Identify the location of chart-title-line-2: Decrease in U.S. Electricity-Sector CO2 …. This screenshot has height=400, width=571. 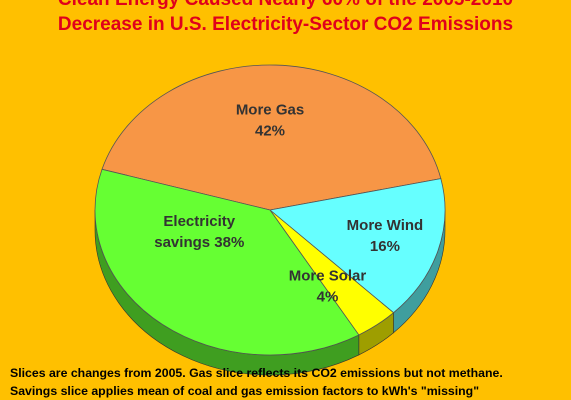
(285, 24).